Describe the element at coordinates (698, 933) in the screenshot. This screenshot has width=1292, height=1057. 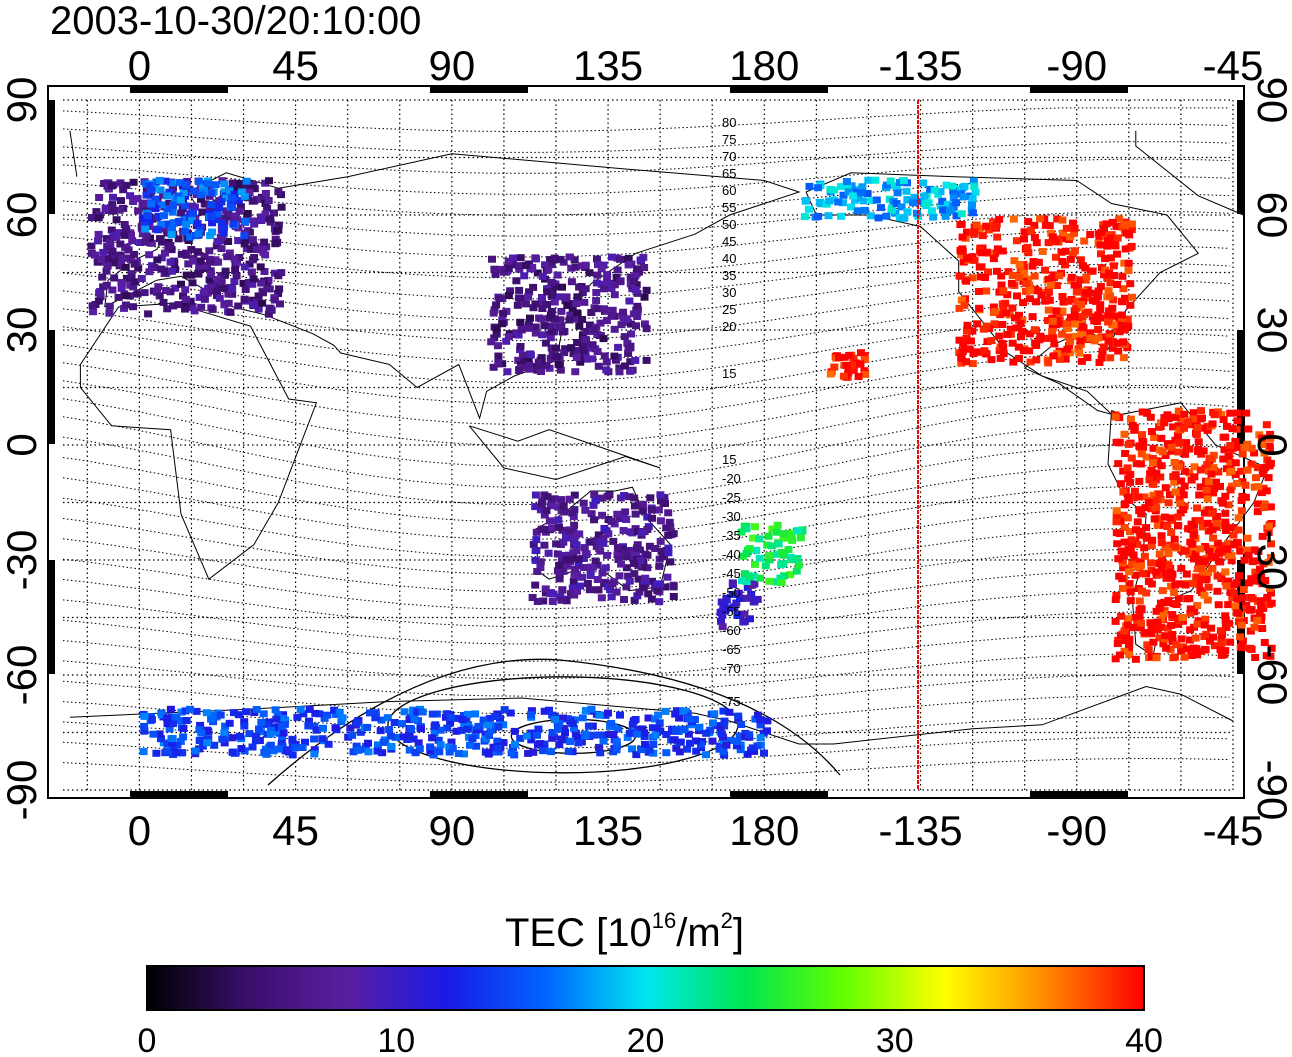
I see `colorbar-title-mid: /m` at that location.